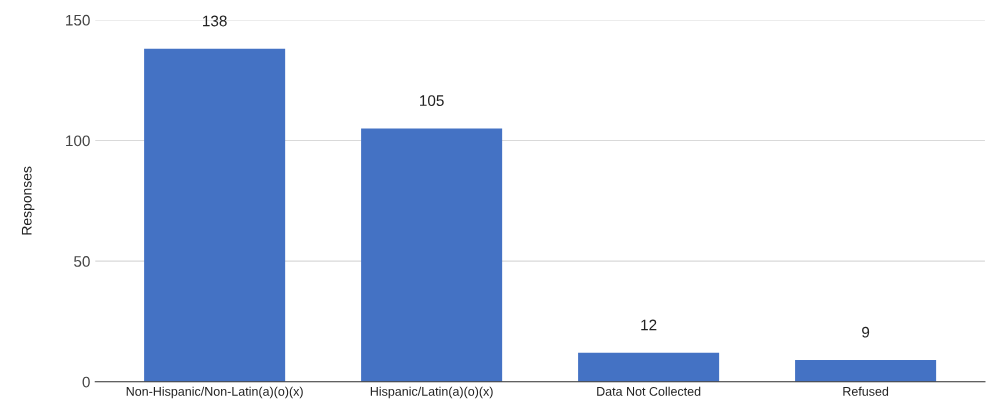  I want to click on y-tick-label: 100, so click(78, 141).